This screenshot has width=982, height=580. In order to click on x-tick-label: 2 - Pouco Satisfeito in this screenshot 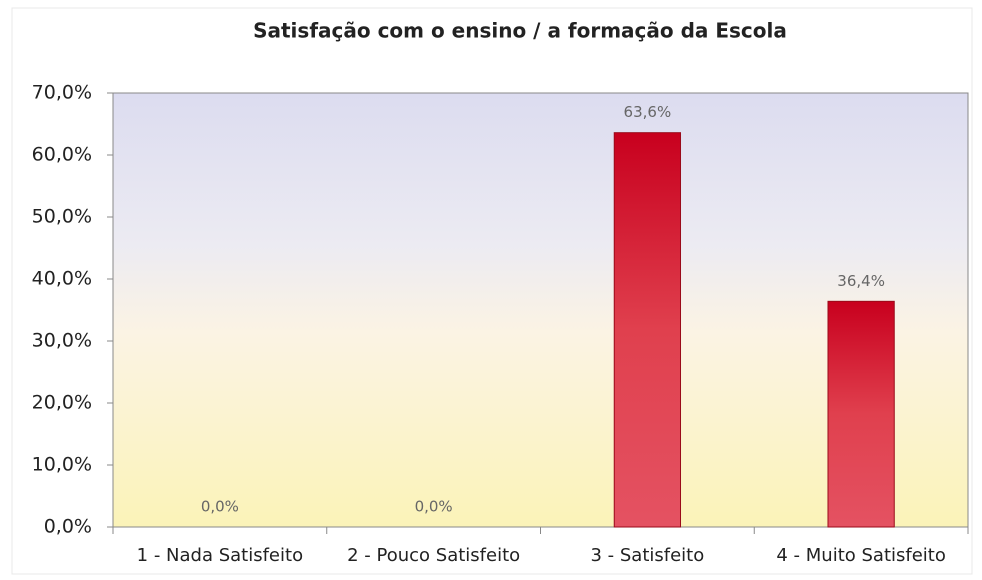, I will do `click(433, 555)`.